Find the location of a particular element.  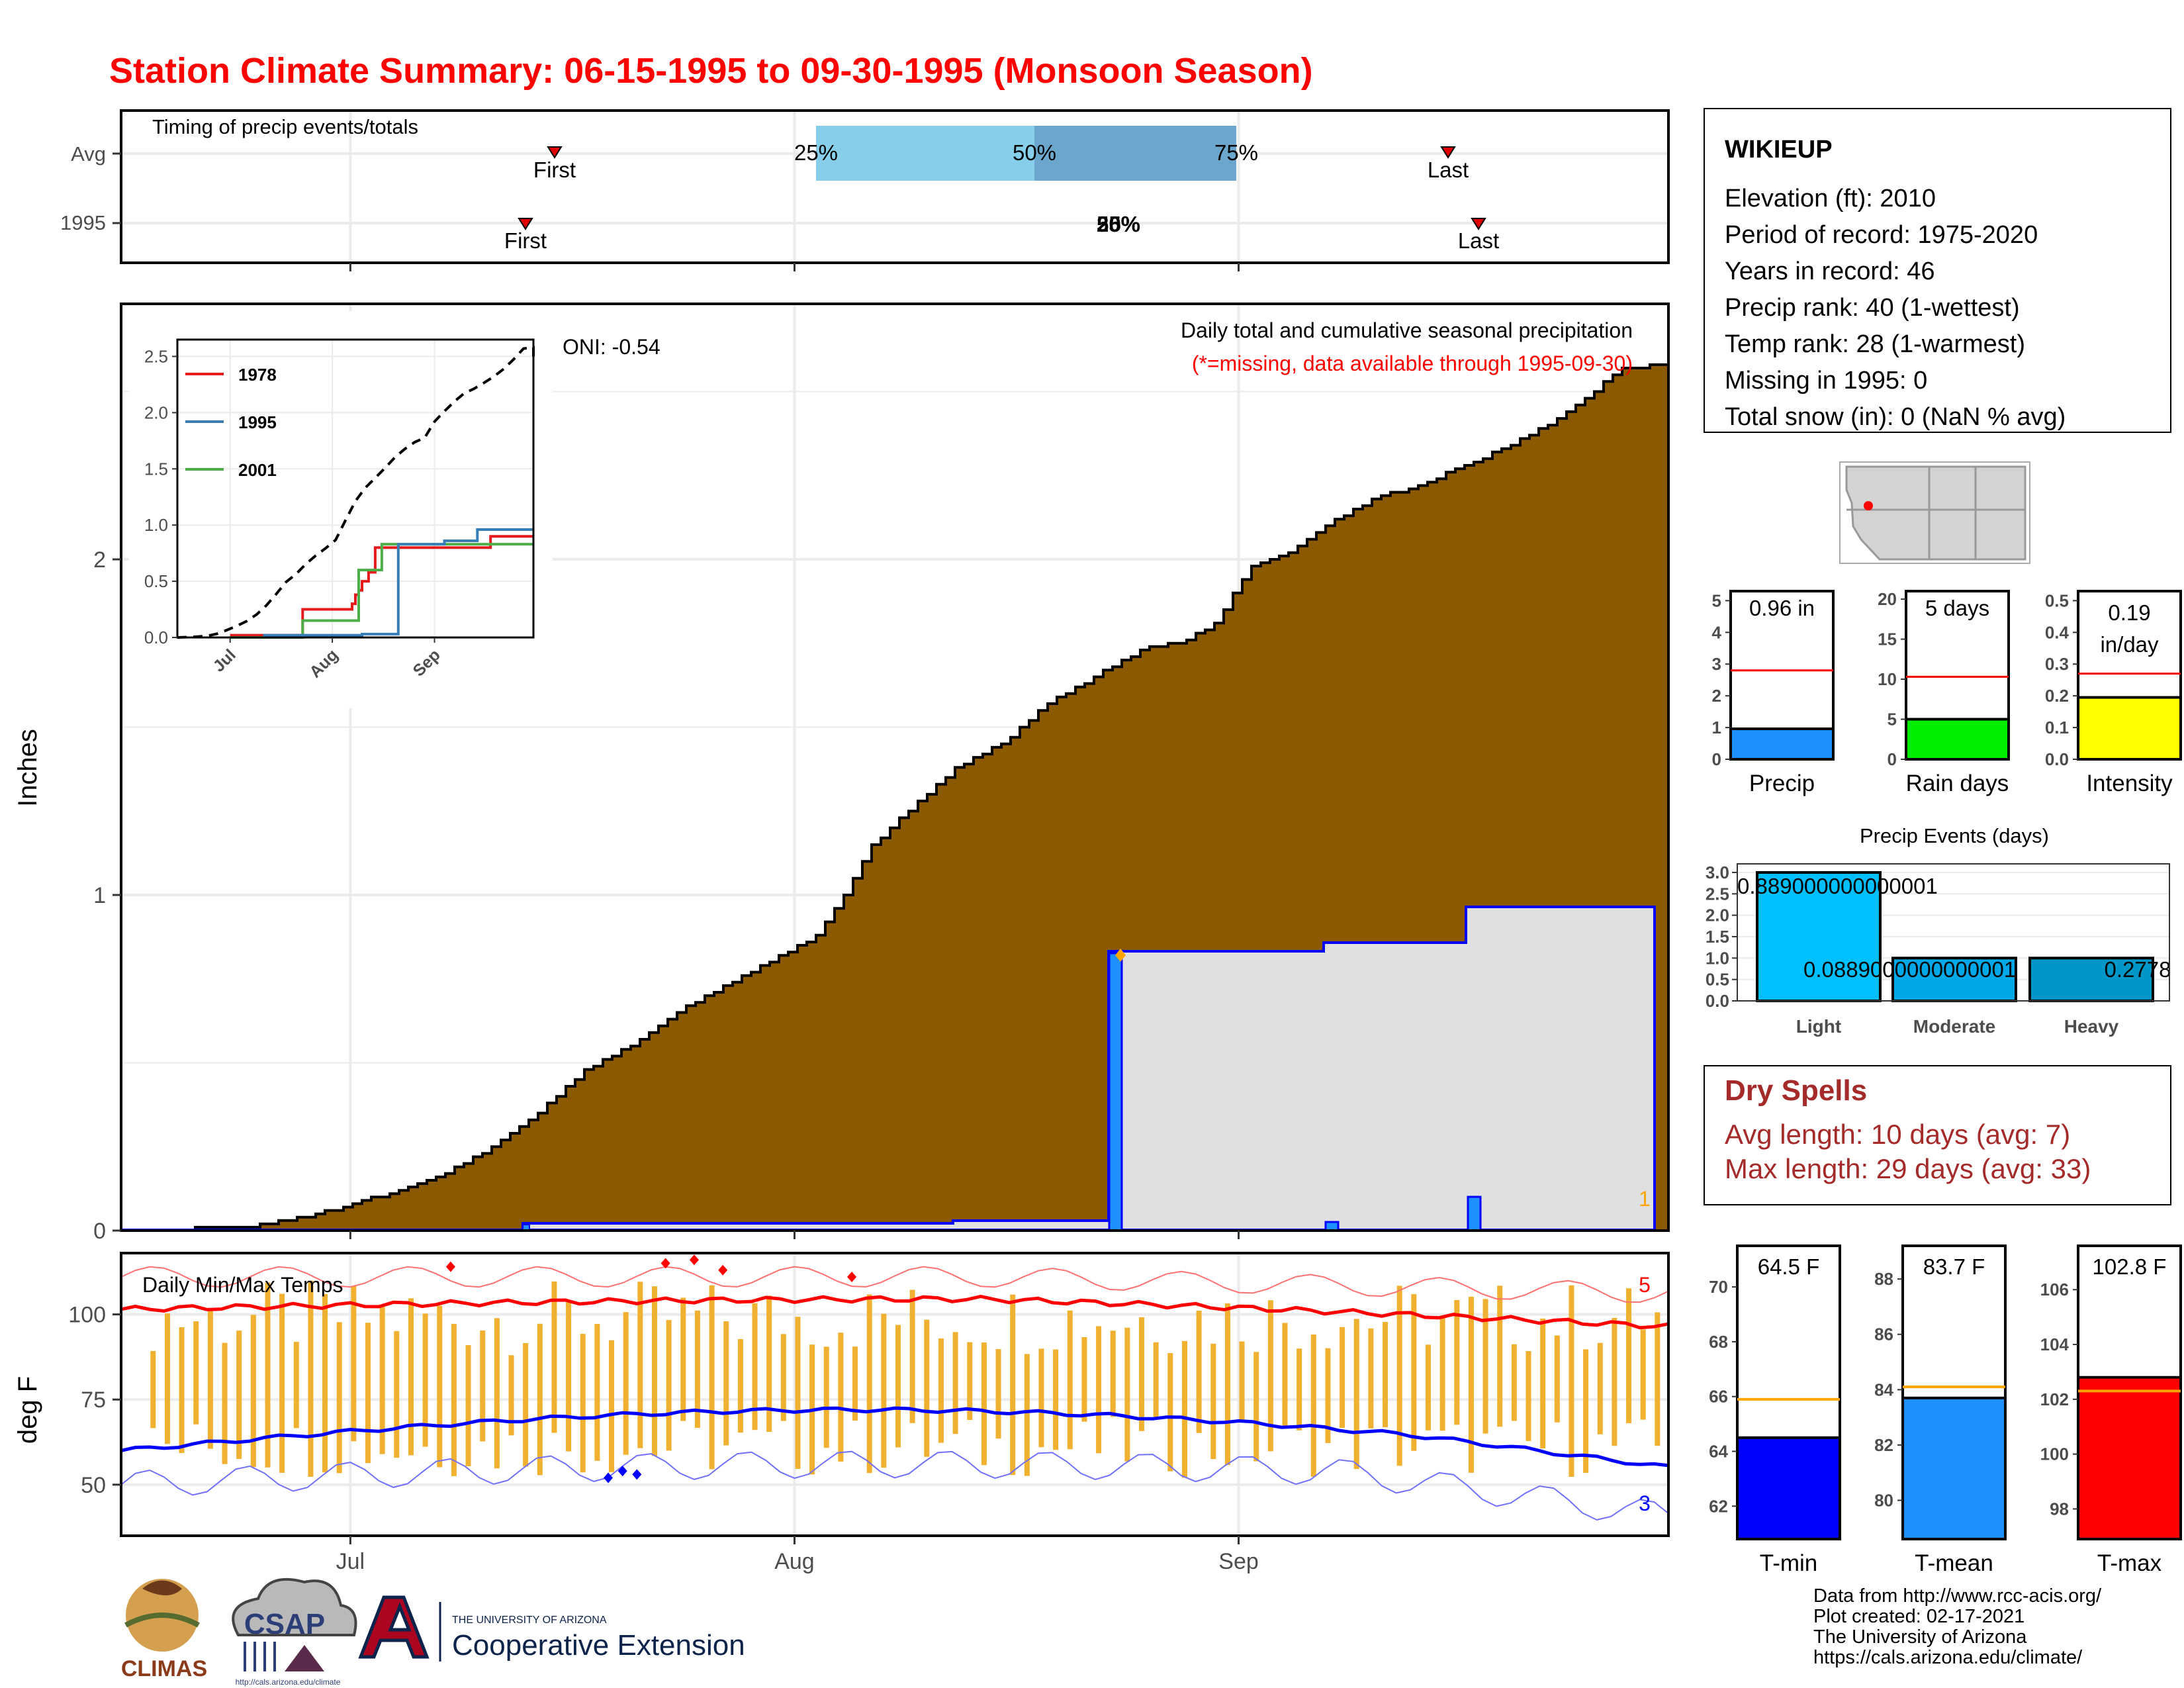

summary-tick-label: 0.0 is located at coordinates (2057, 759).